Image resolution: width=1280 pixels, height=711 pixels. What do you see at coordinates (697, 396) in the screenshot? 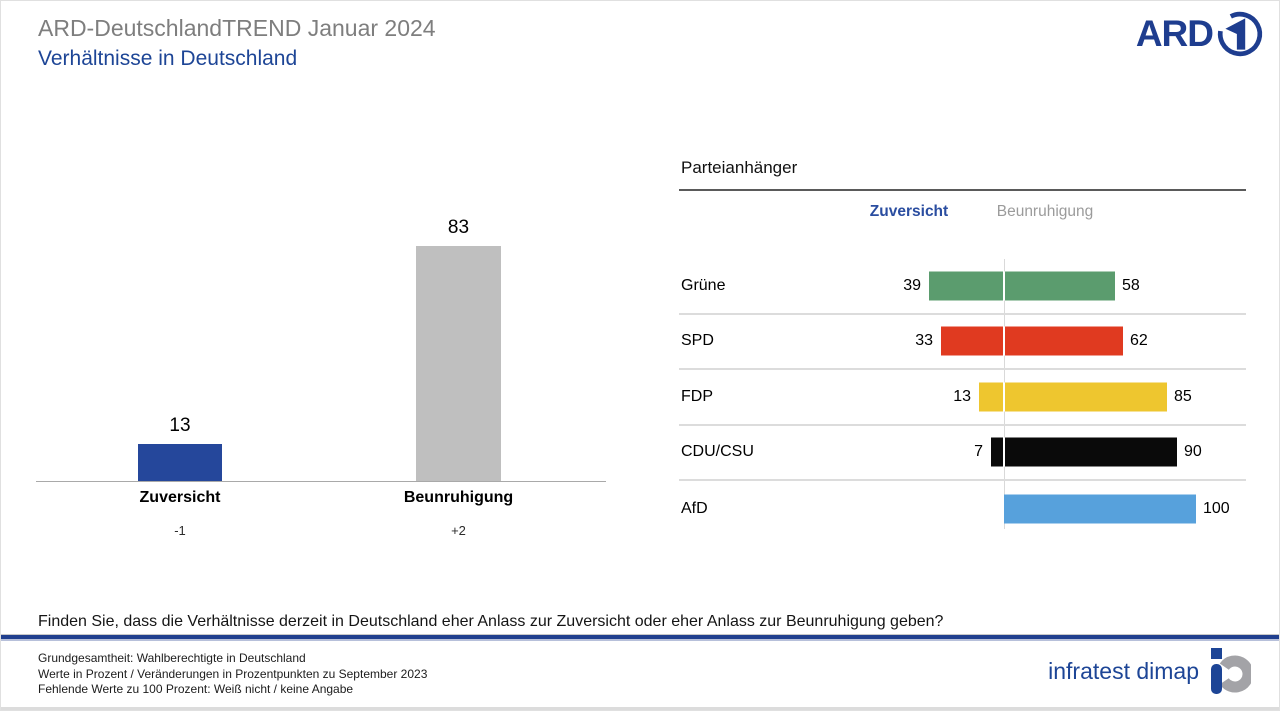
I see `party-label: FDP` at bounding box center [697, 396].